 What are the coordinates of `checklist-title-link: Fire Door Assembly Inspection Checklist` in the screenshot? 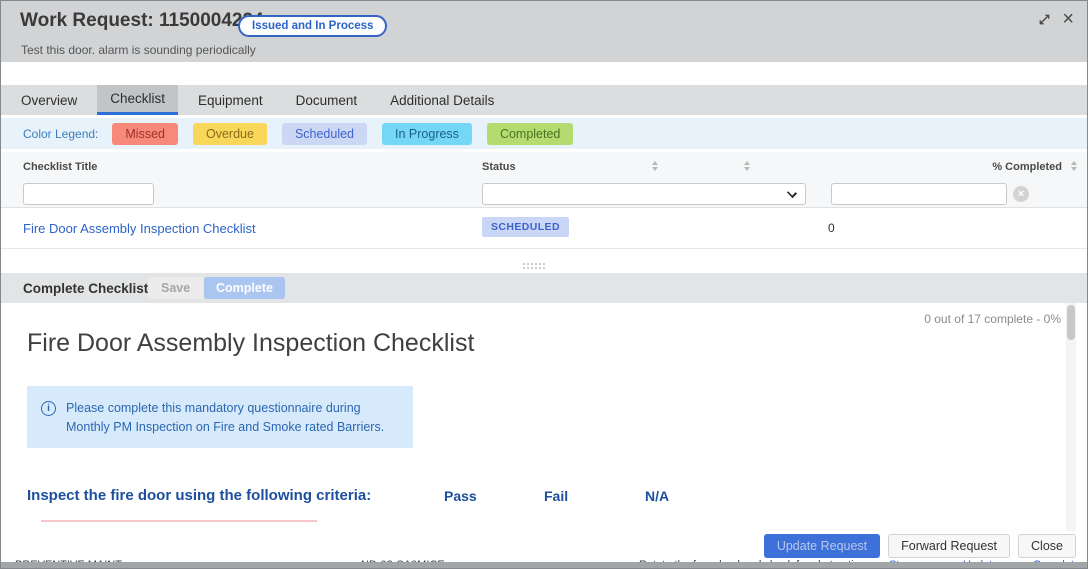 It's located at (139, 228).